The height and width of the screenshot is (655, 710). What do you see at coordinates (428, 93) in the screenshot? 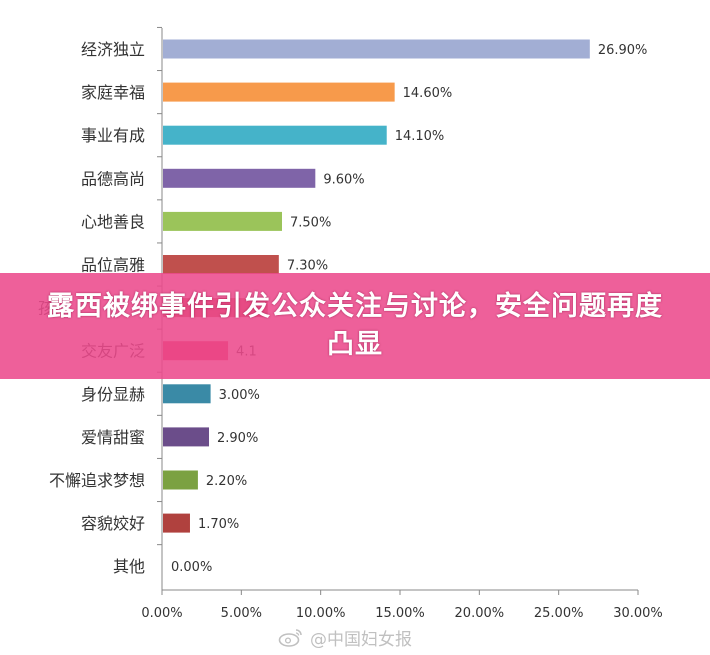
I see `value-label: 14.60%` at bounding box center [428, 93].